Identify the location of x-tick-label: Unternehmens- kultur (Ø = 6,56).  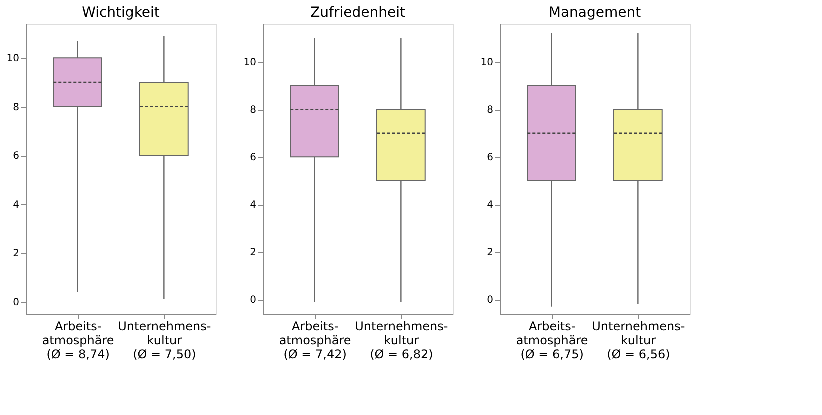
(639, 341).